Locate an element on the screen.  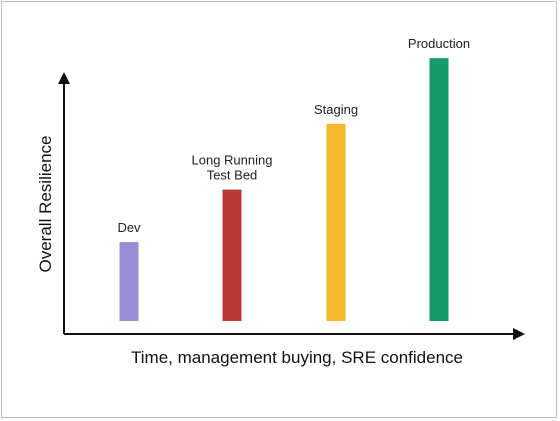
bar-label-1-line-1: Test Bed is located at coordinates (232, 175).